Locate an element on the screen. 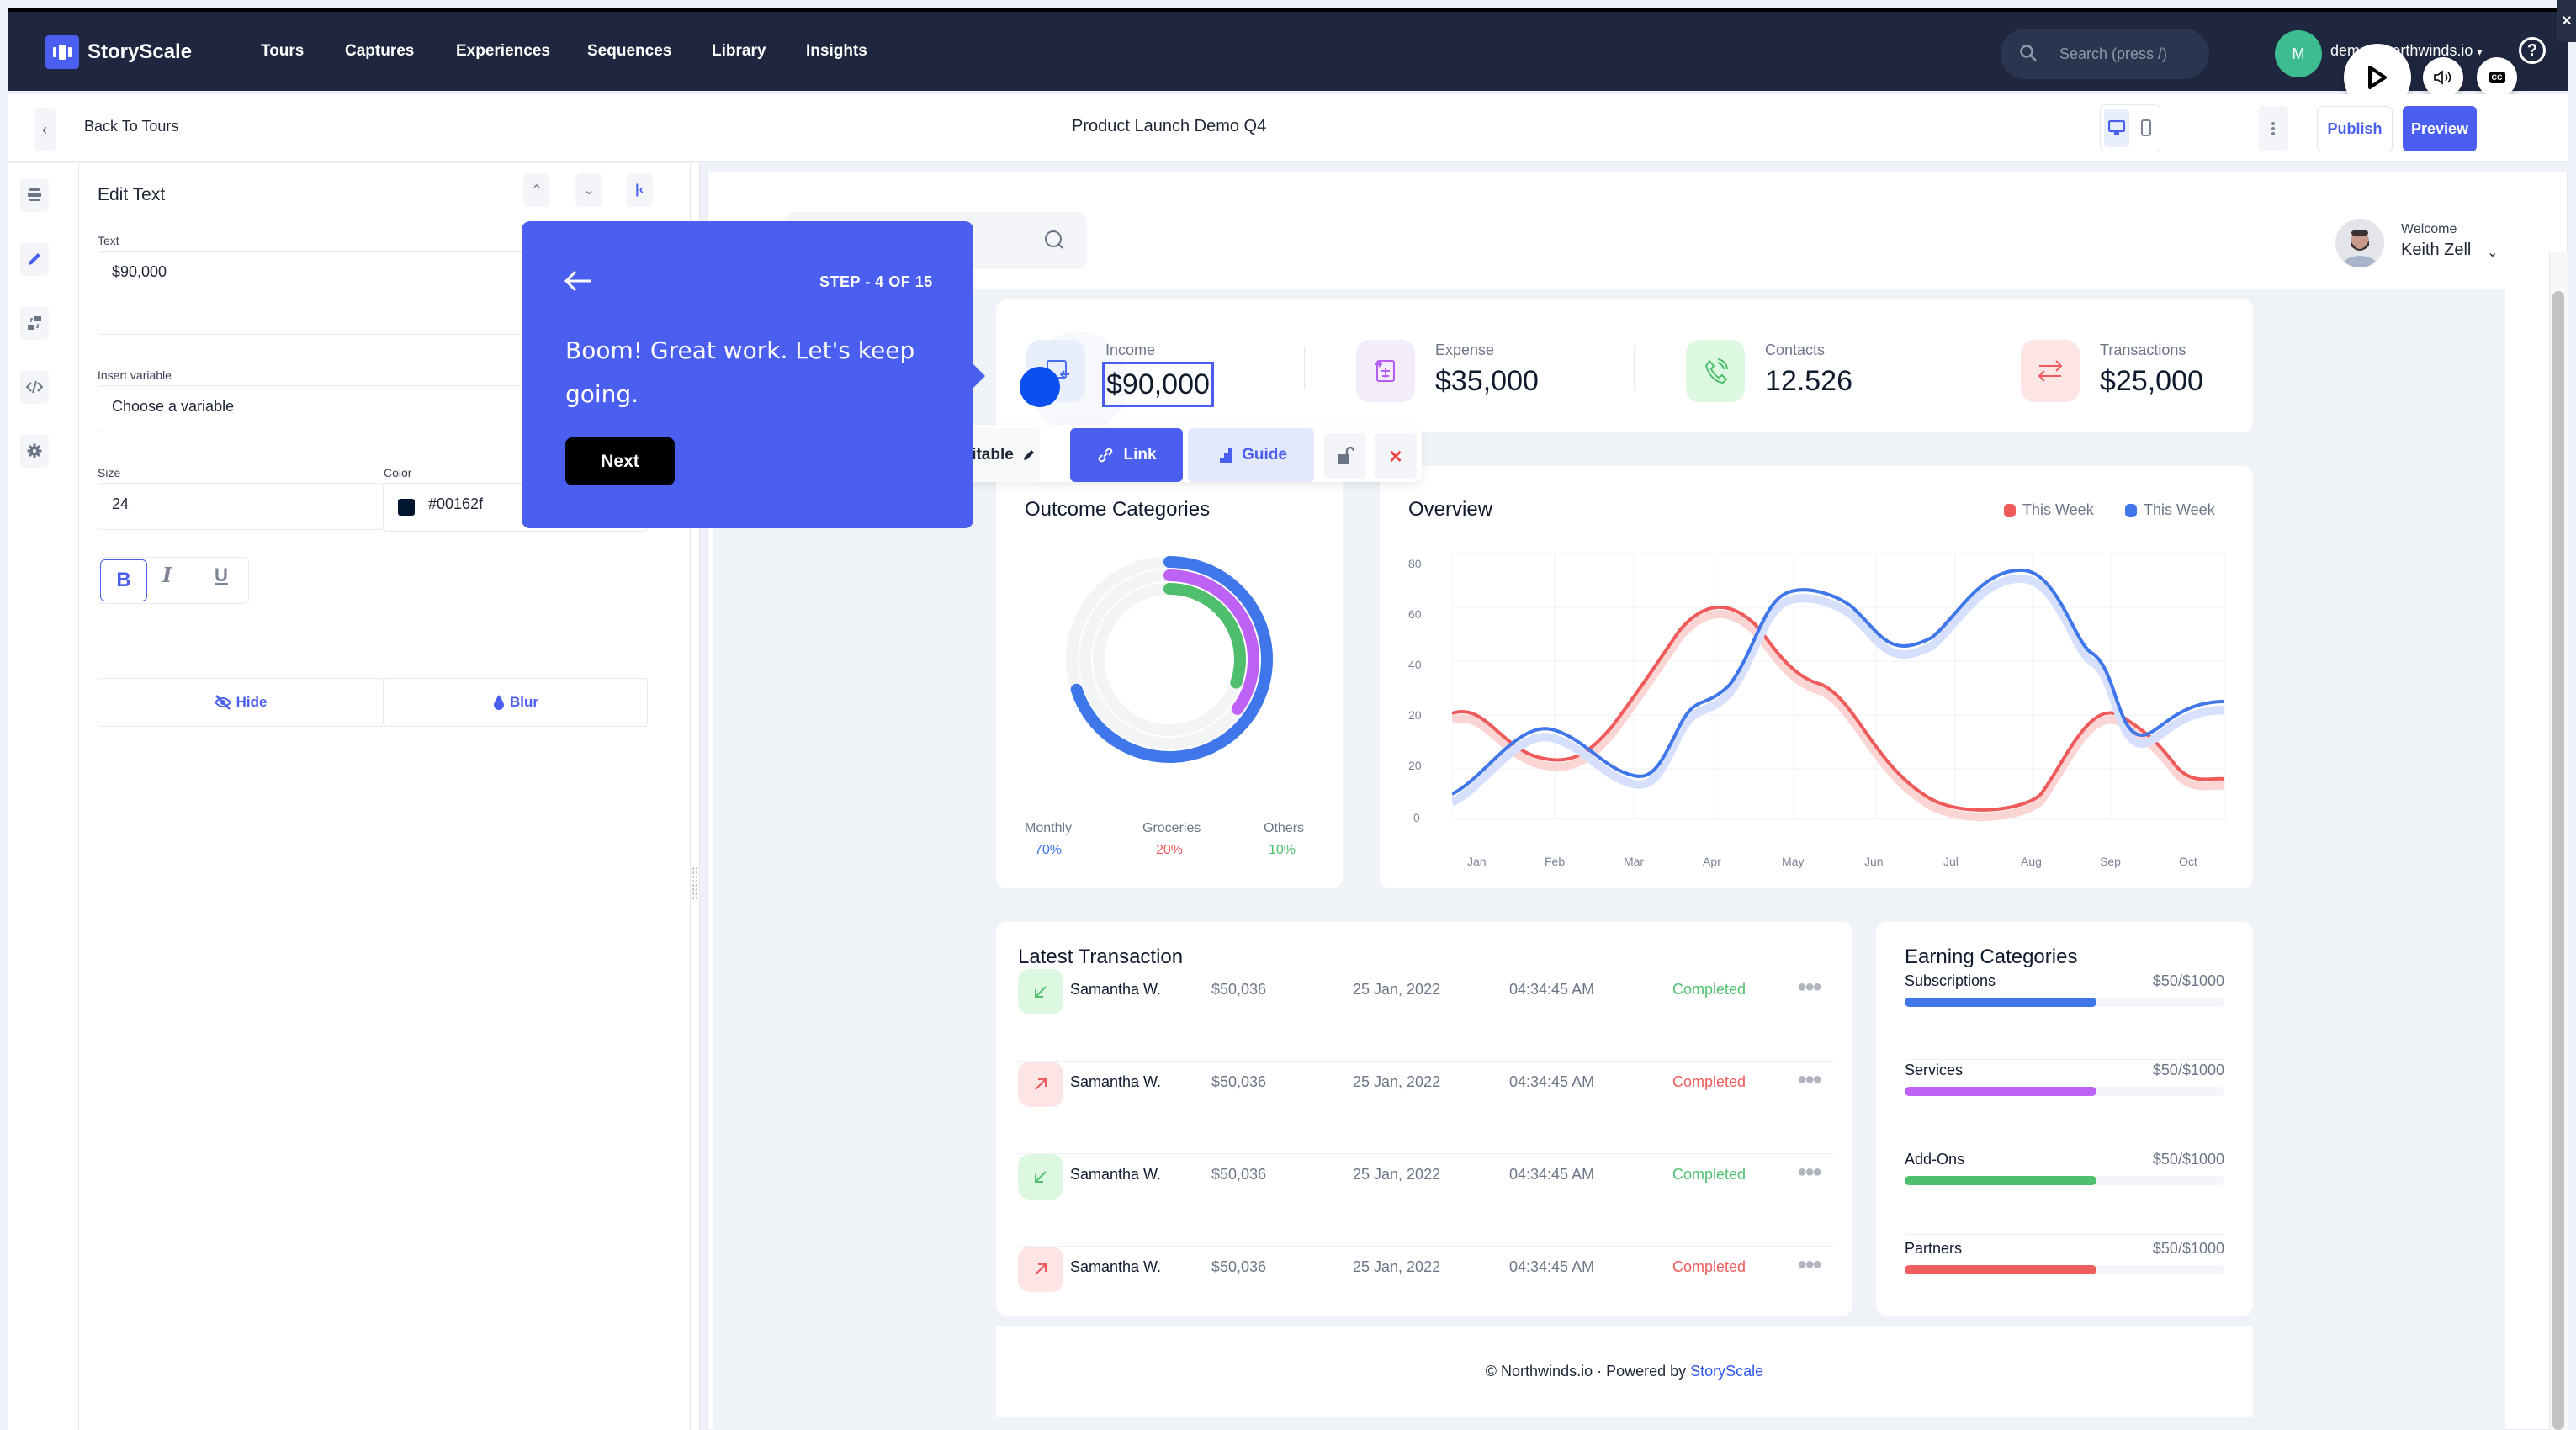 Image resolution: width=2576 pixels, height=1430 pixels. back-button: ‹ is located at coordinates (45, 129).